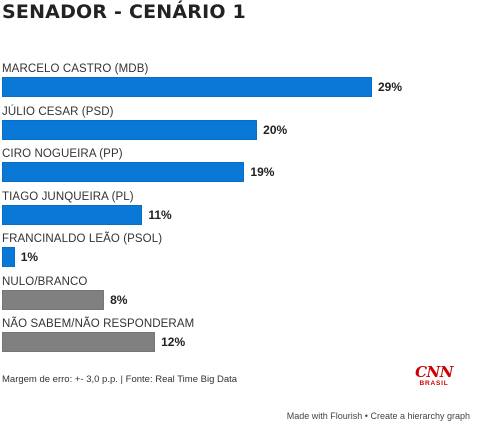  What do you see at coordinates (29, 257) in the screenshot?
I see `value-label: 1%` at bounding box center [29, 257].